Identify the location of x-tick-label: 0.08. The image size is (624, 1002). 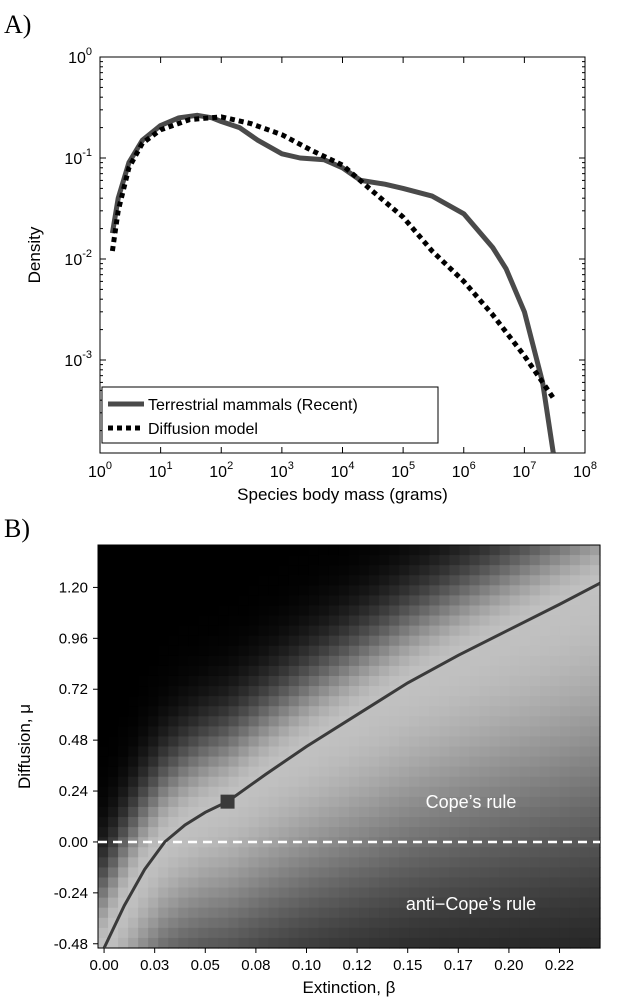
(255, 965).